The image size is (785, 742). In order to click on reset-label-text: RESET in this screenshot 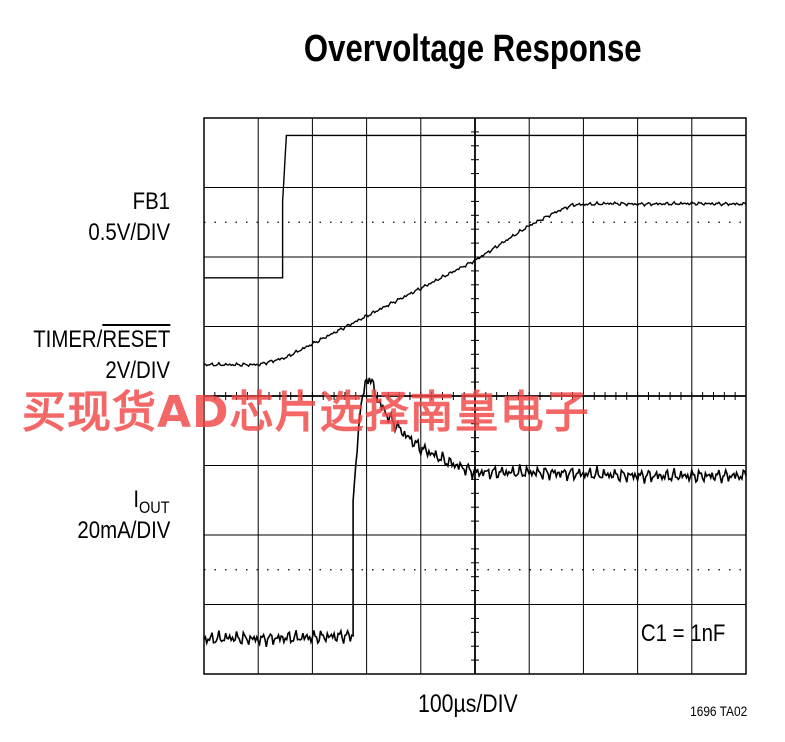, I will do `click(135, 339)`.